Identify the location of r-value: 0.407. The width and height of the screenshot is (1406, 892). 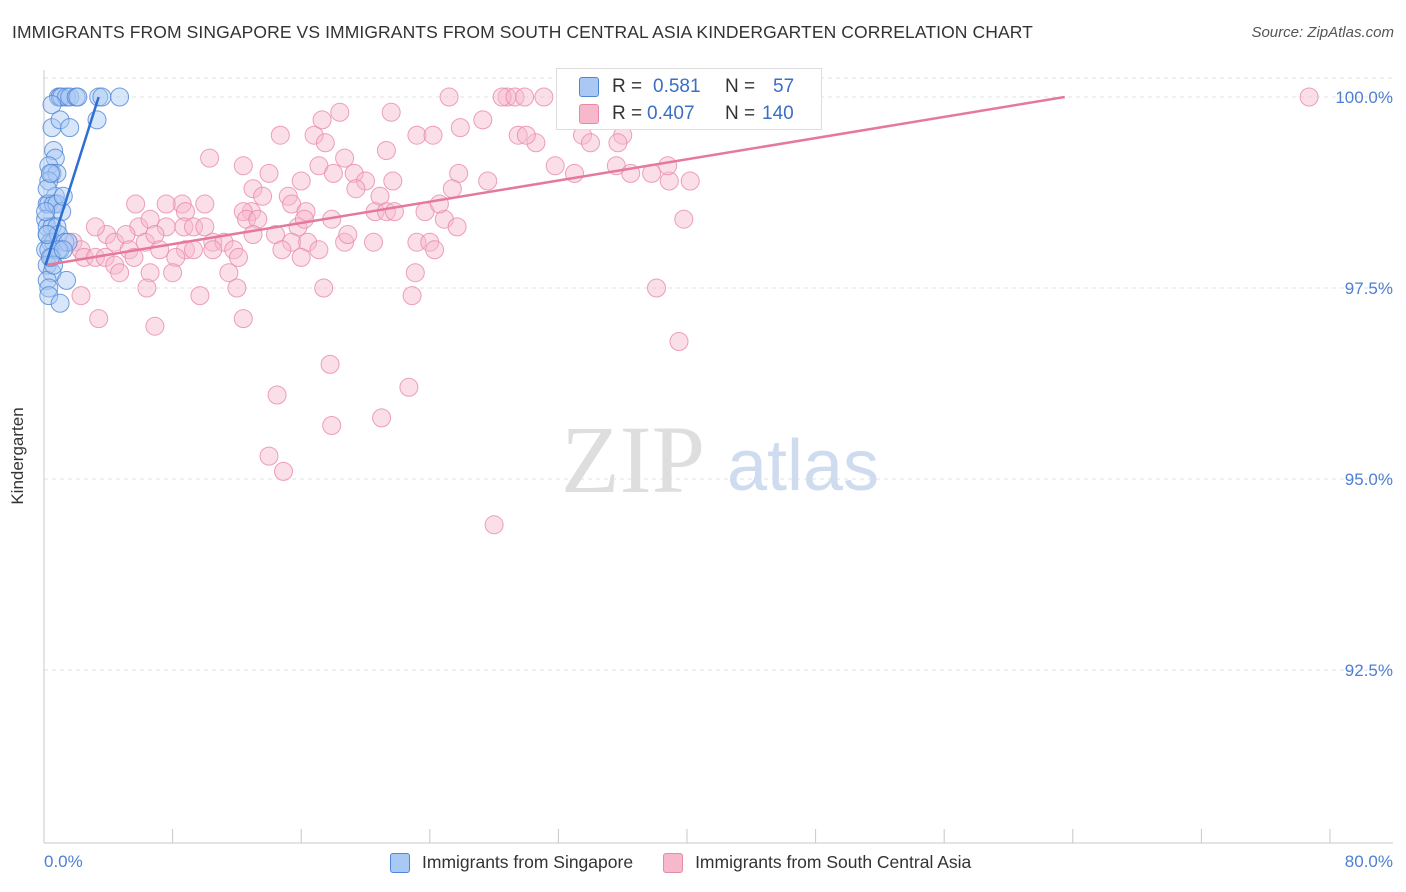
(671, 113).